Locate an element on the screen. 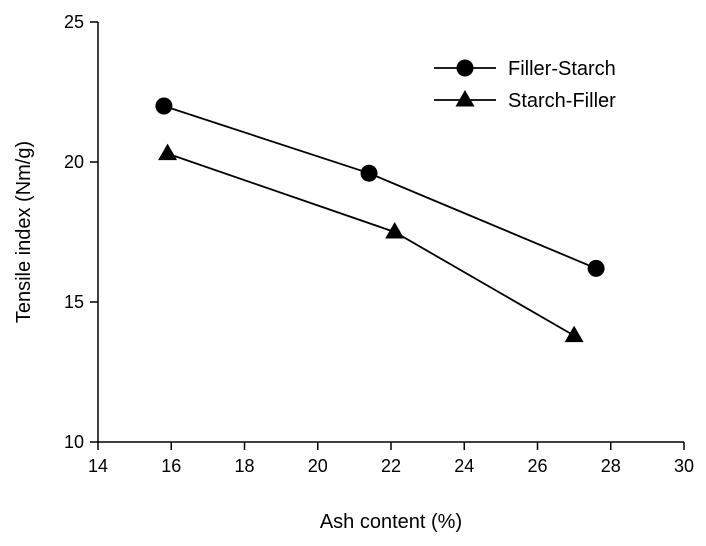 The image size is (706, 546). y-tick-label: 15 is located at coordinates (74, 302).